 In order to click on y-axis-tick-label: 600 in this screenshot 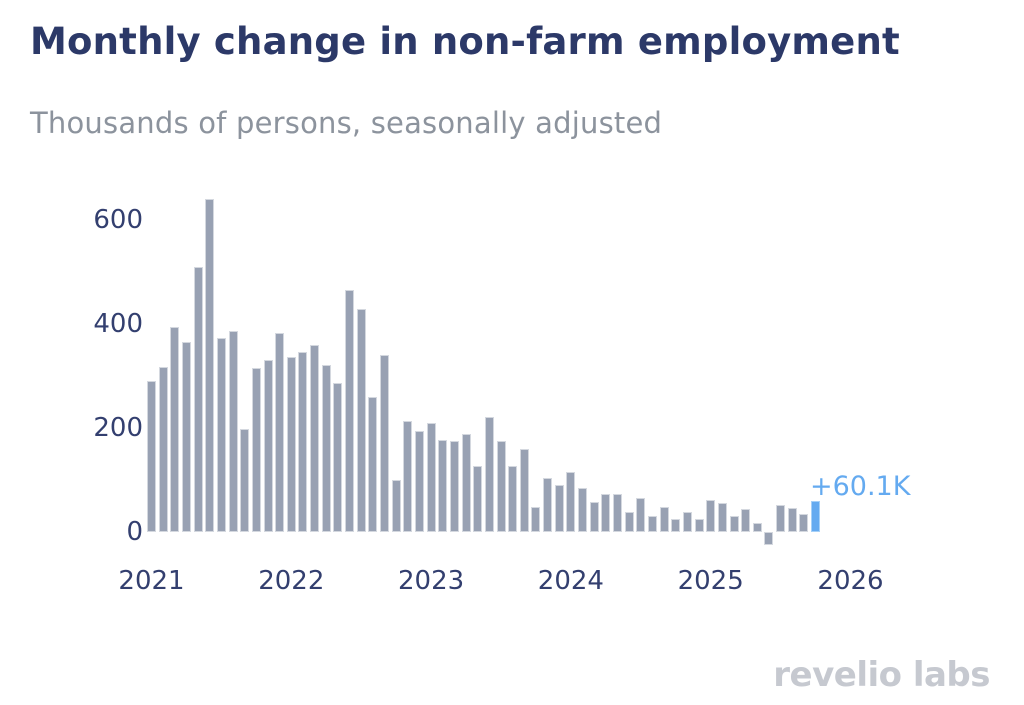, I will do `click(118, 220)`.